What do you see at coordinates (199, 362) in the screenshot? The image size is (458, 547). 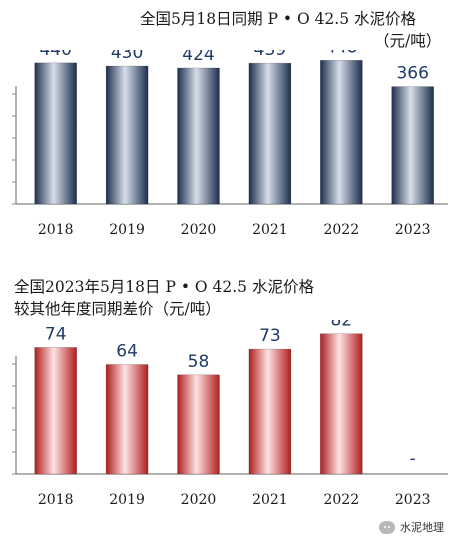 I see `value-label-2020: 58` at bounding box center [199, 362].